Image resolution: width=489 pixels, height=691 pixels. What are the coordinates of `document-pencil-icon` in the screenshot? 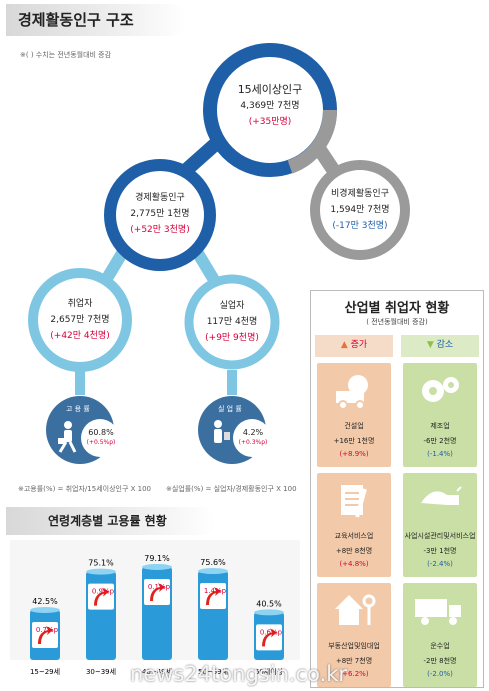 It's located at (354, 501).